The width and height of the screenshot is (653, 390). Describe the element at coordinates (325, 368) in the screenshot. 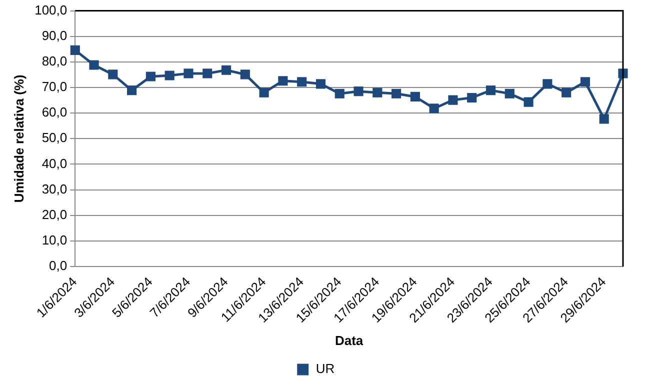

I see `legend-label: UR` at that location.